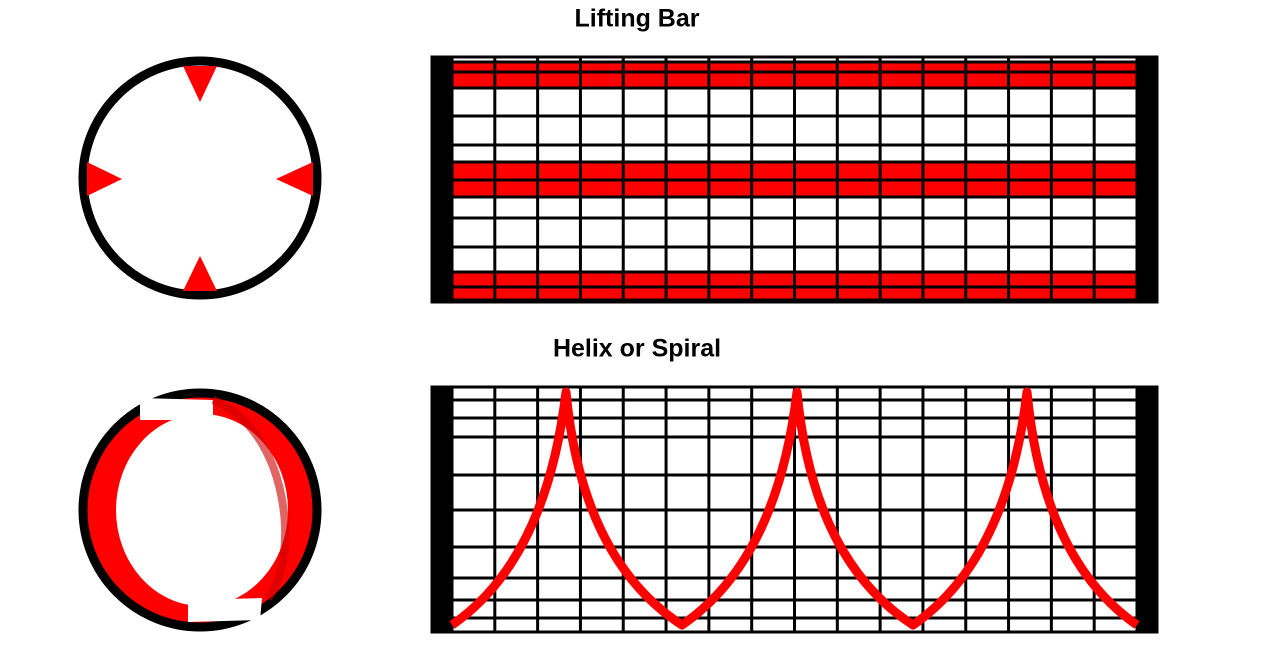 The height and width of the screenshot is (653, 1265). What do you see at coordinates (637, 349) in the screenshot?
I see `section-title: Helix or Spiral` at bounding box center [637, 349].